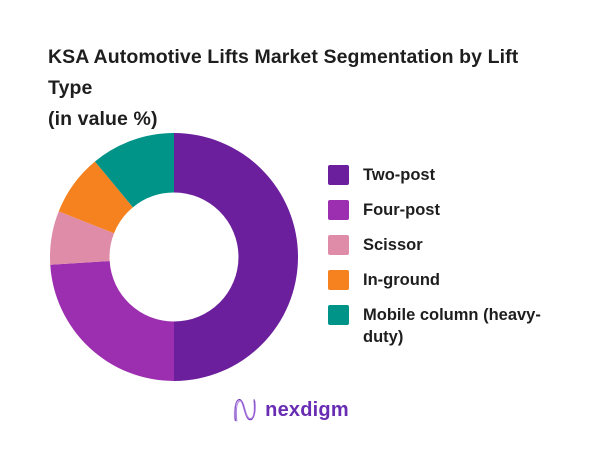  Describe the element at coordinates (401, 210) in the screenshot. I see `legend-label: Four-post` at that location.